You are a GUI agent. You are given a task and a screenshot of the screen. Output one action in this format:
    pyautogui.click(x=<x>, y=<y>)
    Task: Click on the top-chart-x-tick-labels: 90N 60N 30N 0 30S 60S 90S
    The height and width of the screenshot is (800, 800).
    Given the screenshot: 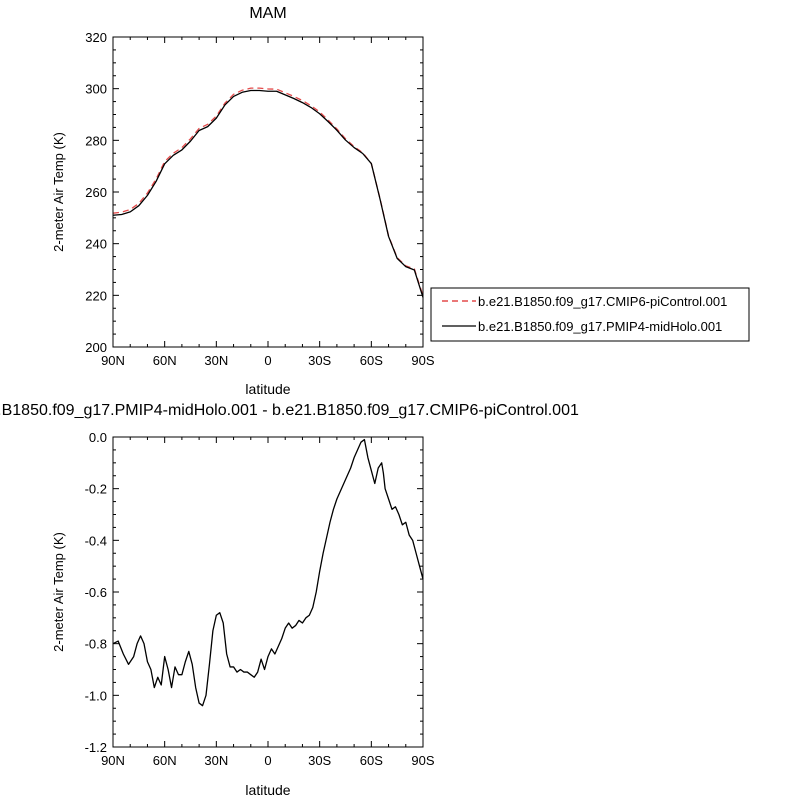 What is the action you would take?
    pyautogui.click(x=268, y=360)
    